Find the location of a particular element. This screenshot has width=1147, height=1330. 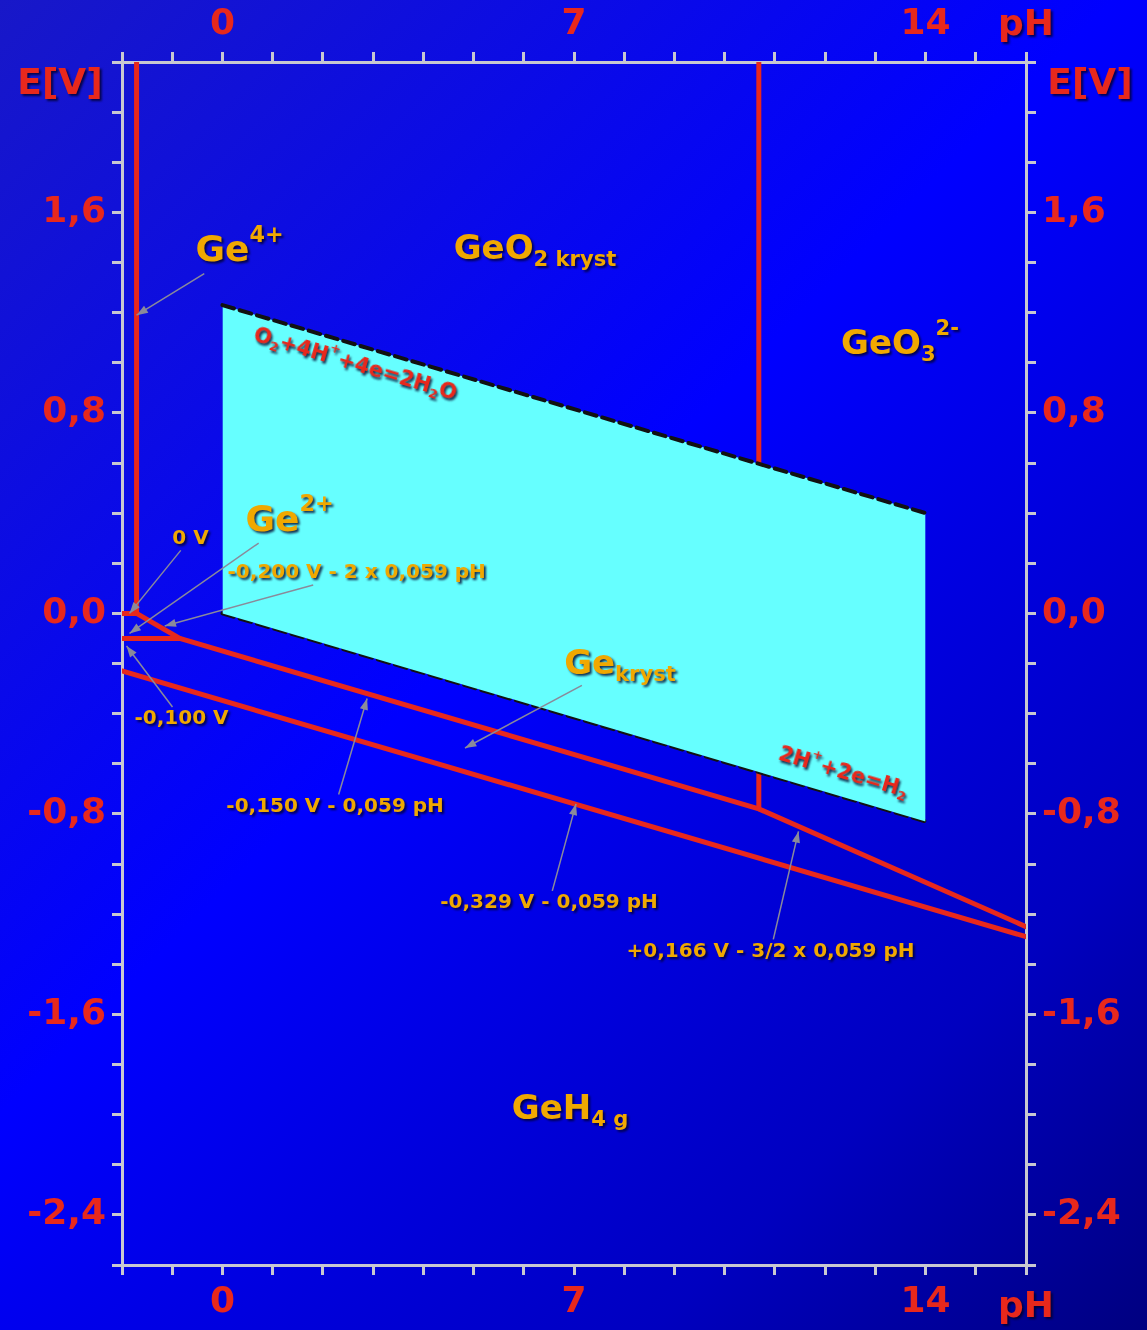

y2-tick-label: -1,6 is located at coordinates (1081, 1011).